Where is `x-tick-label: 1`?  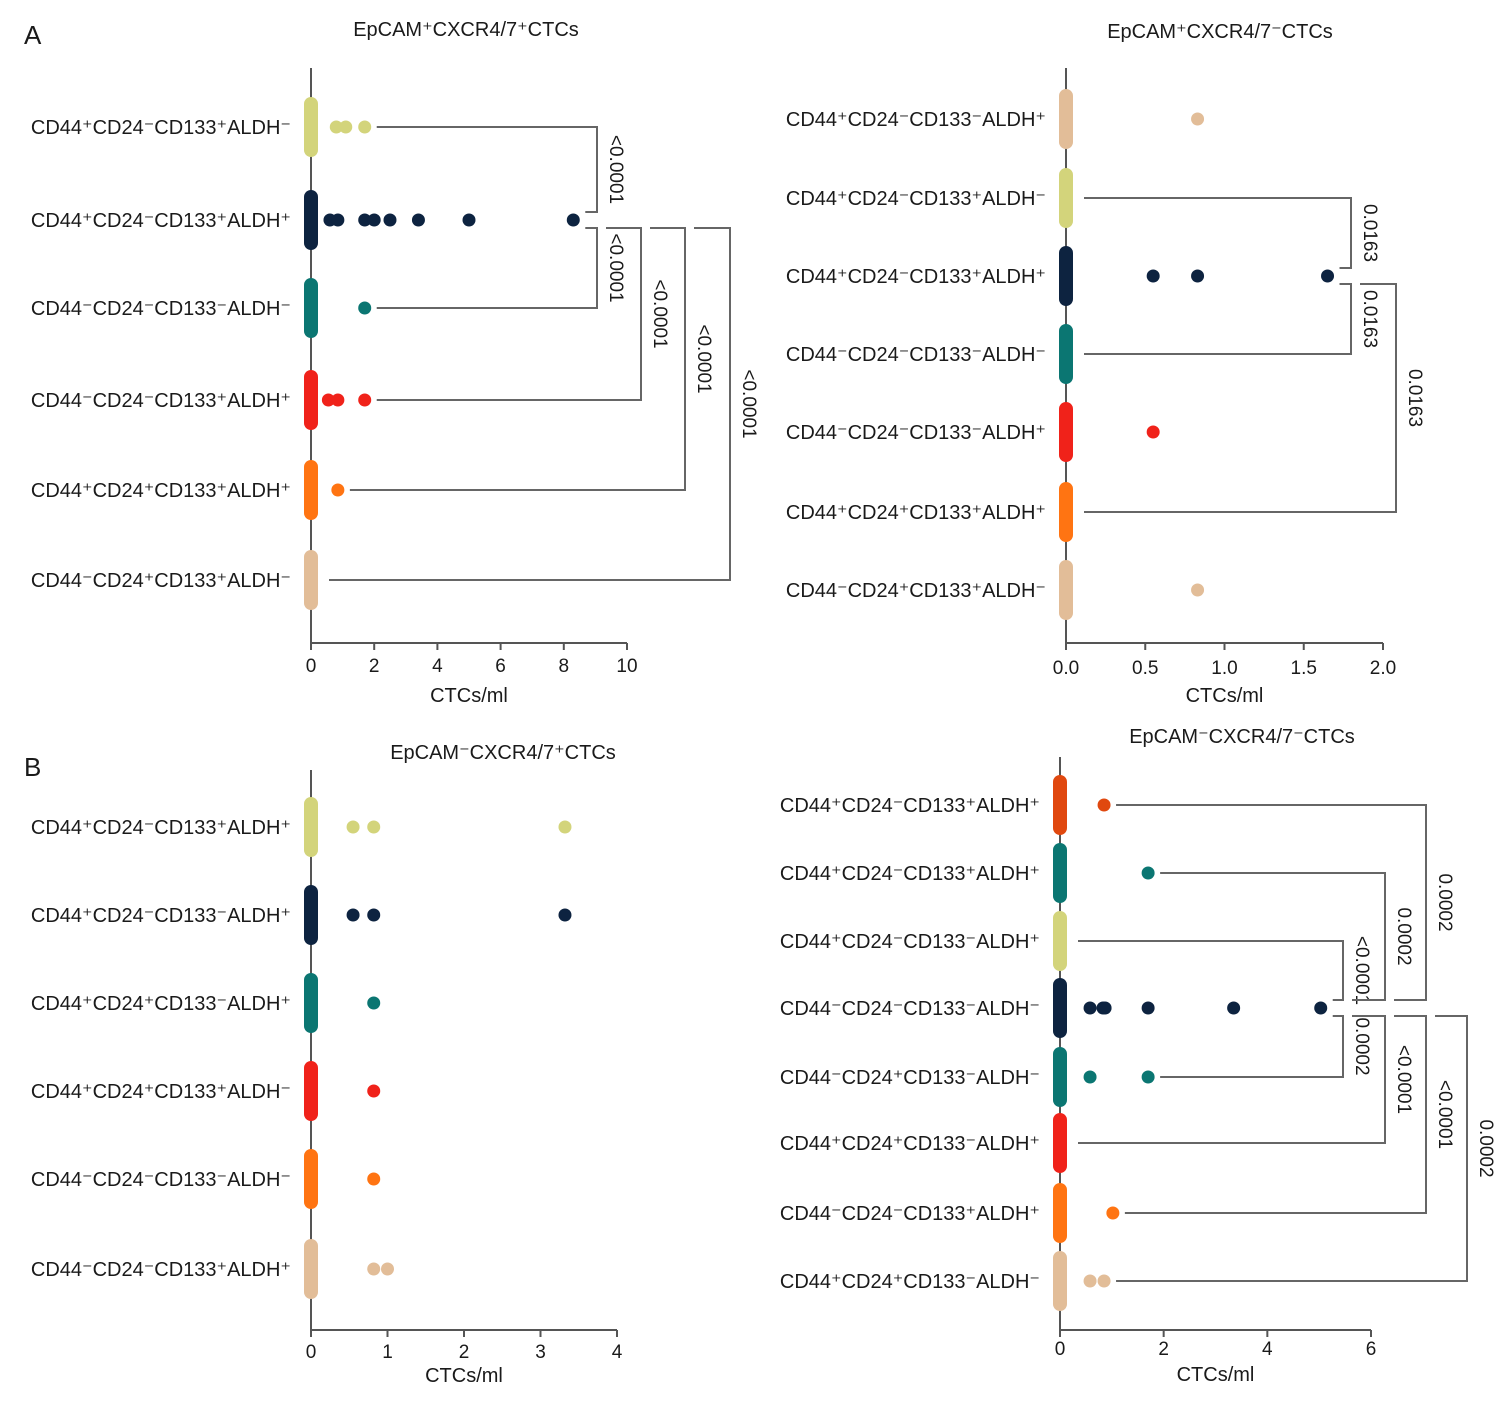
x-tick-label: 1 is located at coordinates (387, 1352).